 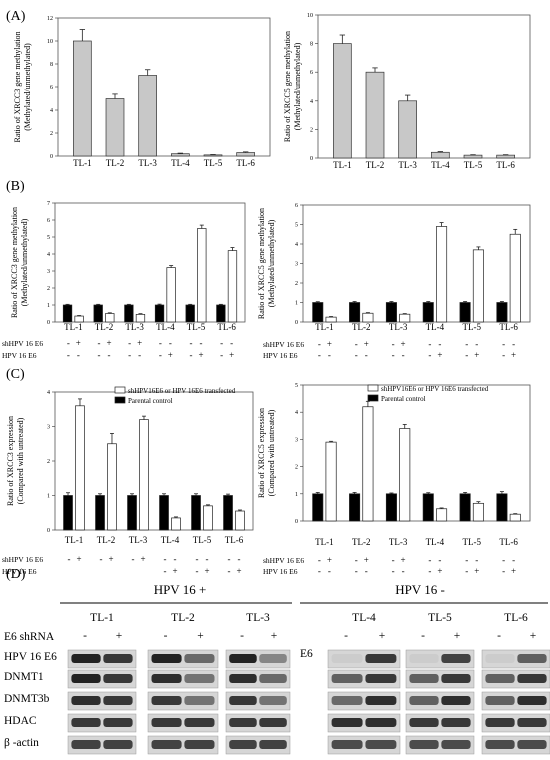 I want to click on y-tick-label: 4, so click(x=51, y=111).